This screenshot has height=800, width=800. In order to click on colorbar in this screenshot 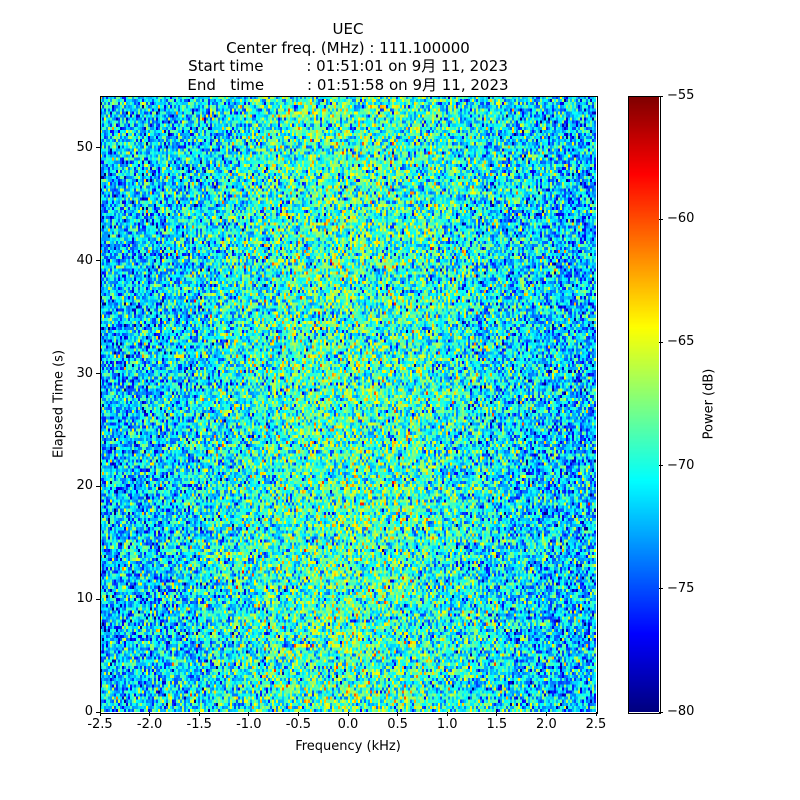, I will do `click(643, 404)`.